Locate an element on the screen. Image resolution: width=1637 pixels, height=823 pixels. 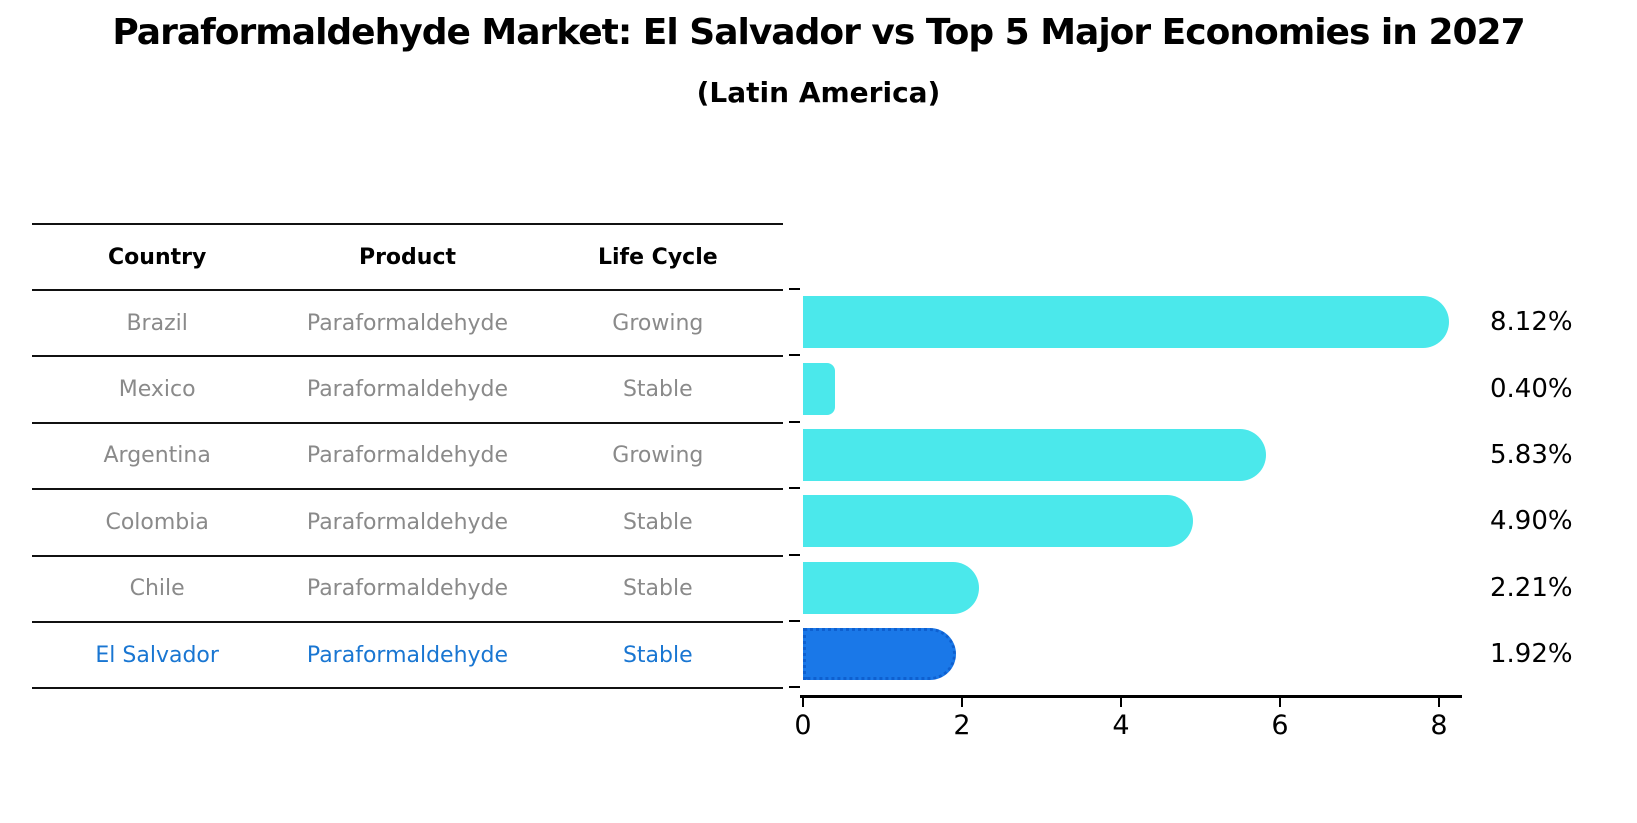
bar-brazil is located at coordinates (1126, 322).